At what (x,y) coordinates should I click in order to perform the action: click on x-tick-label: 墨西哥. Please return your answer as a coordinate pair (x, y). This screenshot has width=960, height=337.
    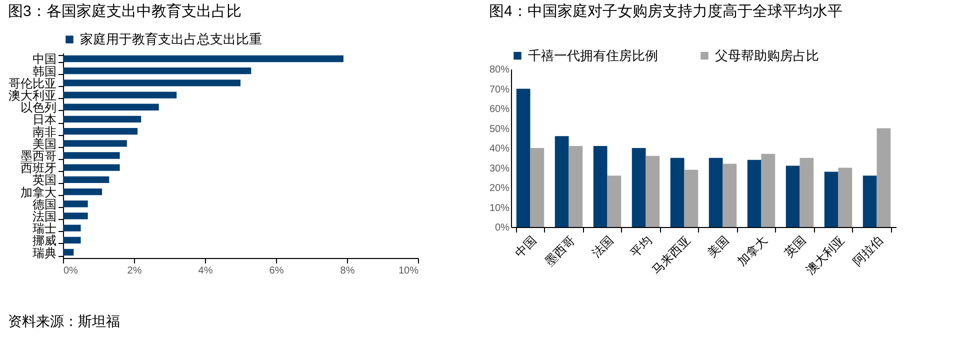
    Looking at the image, I should click on (560, 250).